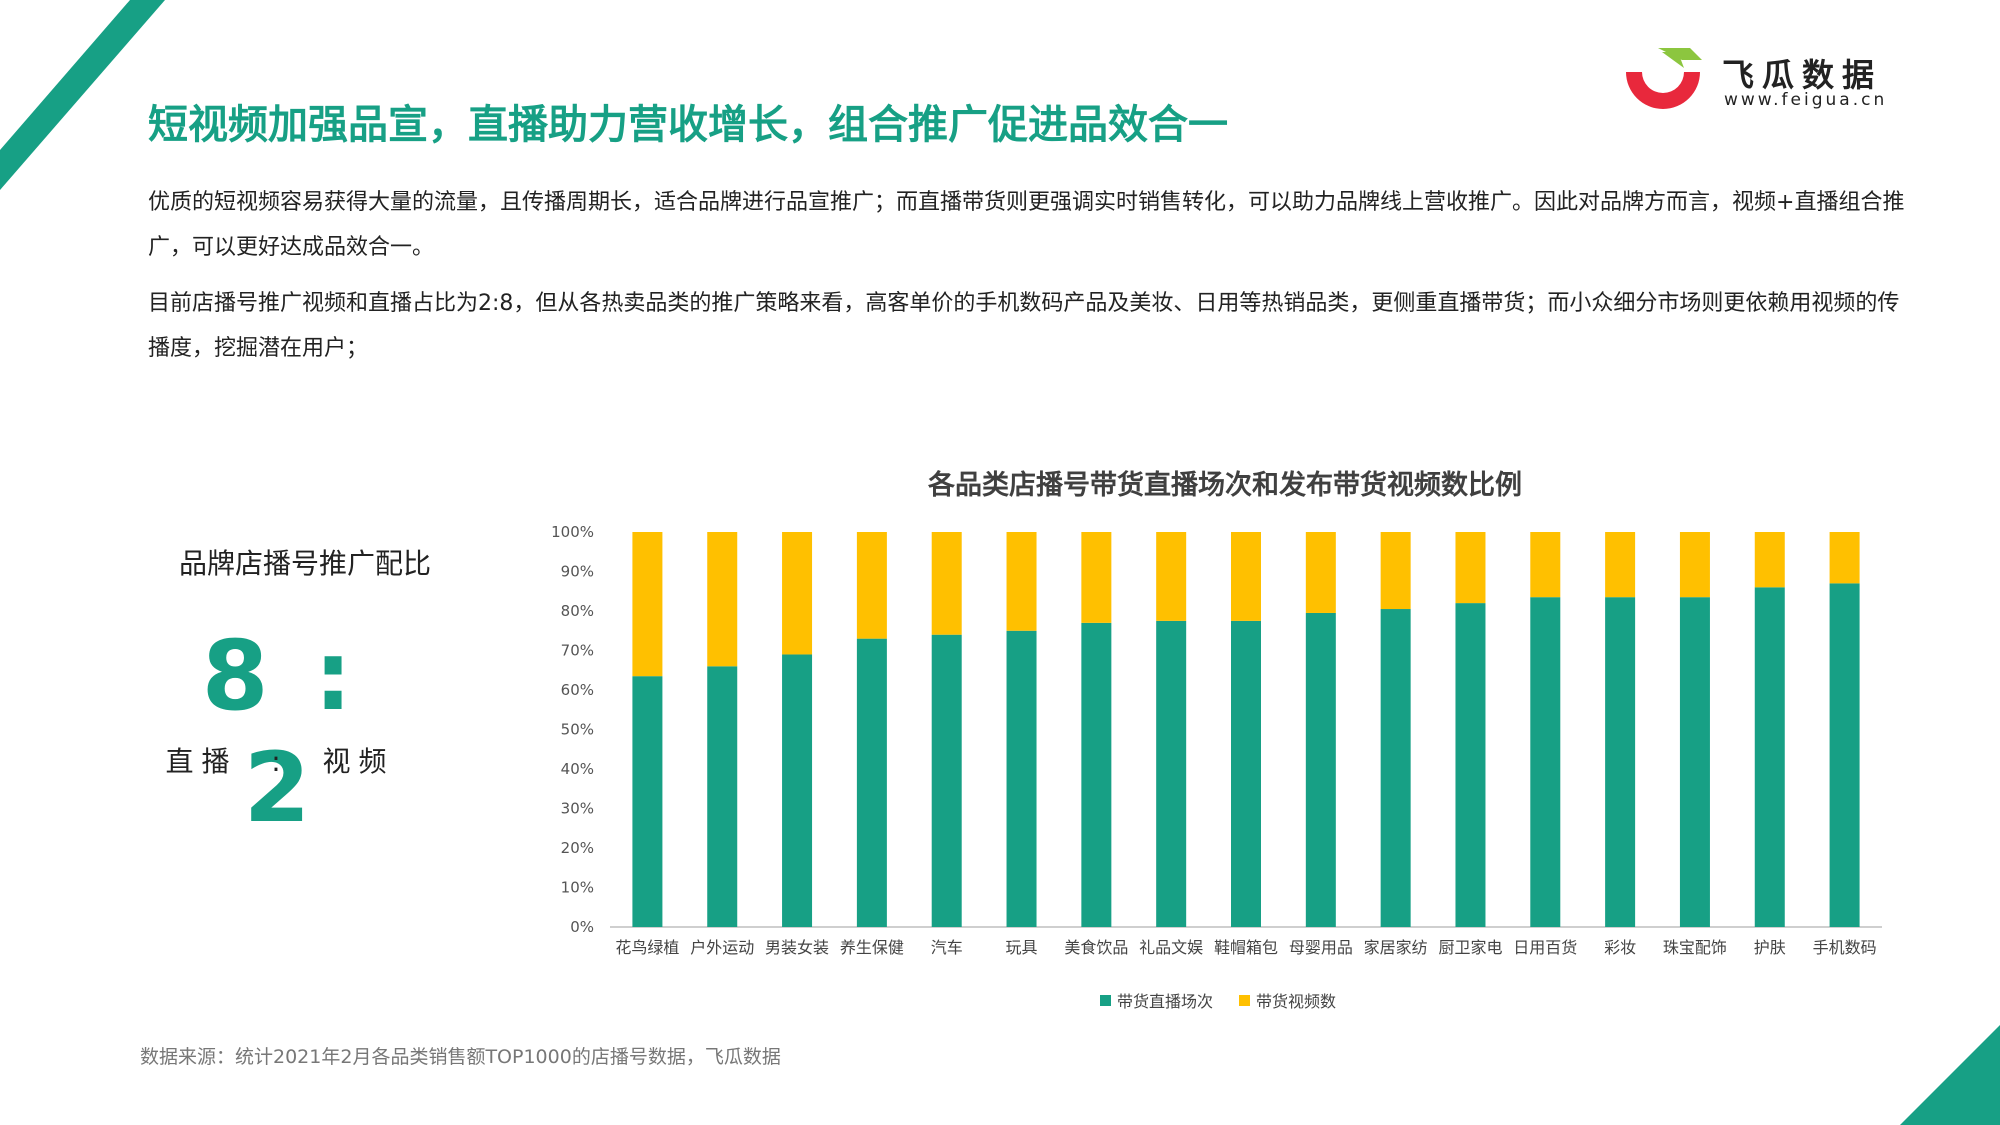 This screenshot has height=1125, width=2000. What do you see at coordinates (280, 761) in the screenshot?
I see `ratio-sub-label: 直播 : 视频` at bounding box center [280, 761].